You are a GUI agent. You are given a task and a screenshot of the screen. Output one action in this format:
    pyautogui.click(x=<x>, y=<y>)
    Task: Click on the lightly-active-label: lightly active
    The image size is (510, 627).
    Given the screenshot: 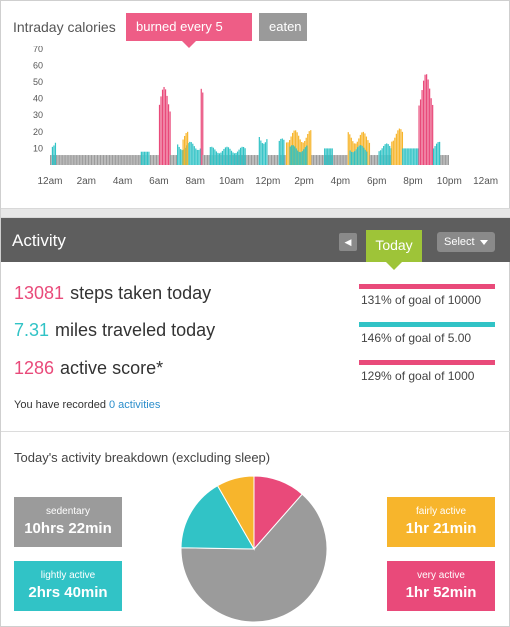 What is the action you would take?
    pyautogui.click(x=68, y=575)
    